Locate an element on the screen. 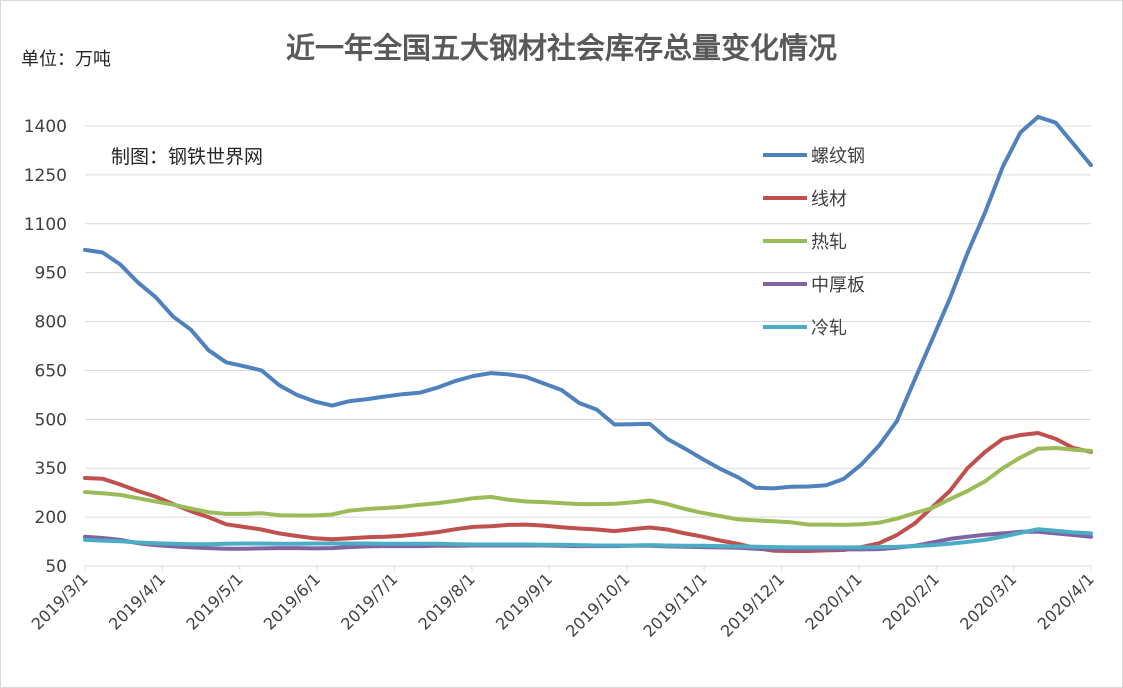 The width and height of the screenshot is (1123, 688). legend-label: 热轧 is located at coordinates (829, 242).